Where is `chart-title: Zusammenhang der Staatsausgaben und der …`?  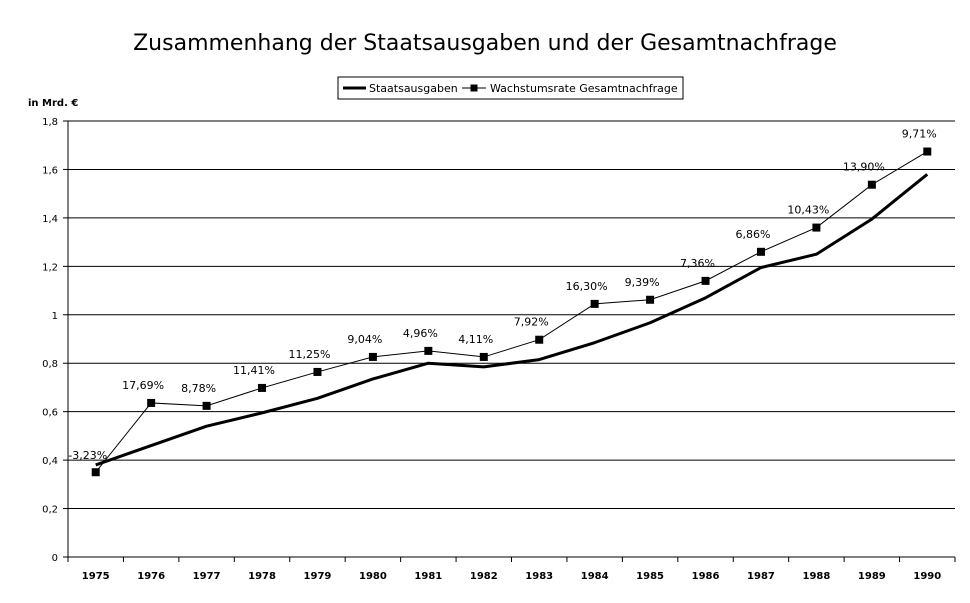 chart-title: Zusammenhang der Staatsausgaben und der … is located at coordinates (485, 43).